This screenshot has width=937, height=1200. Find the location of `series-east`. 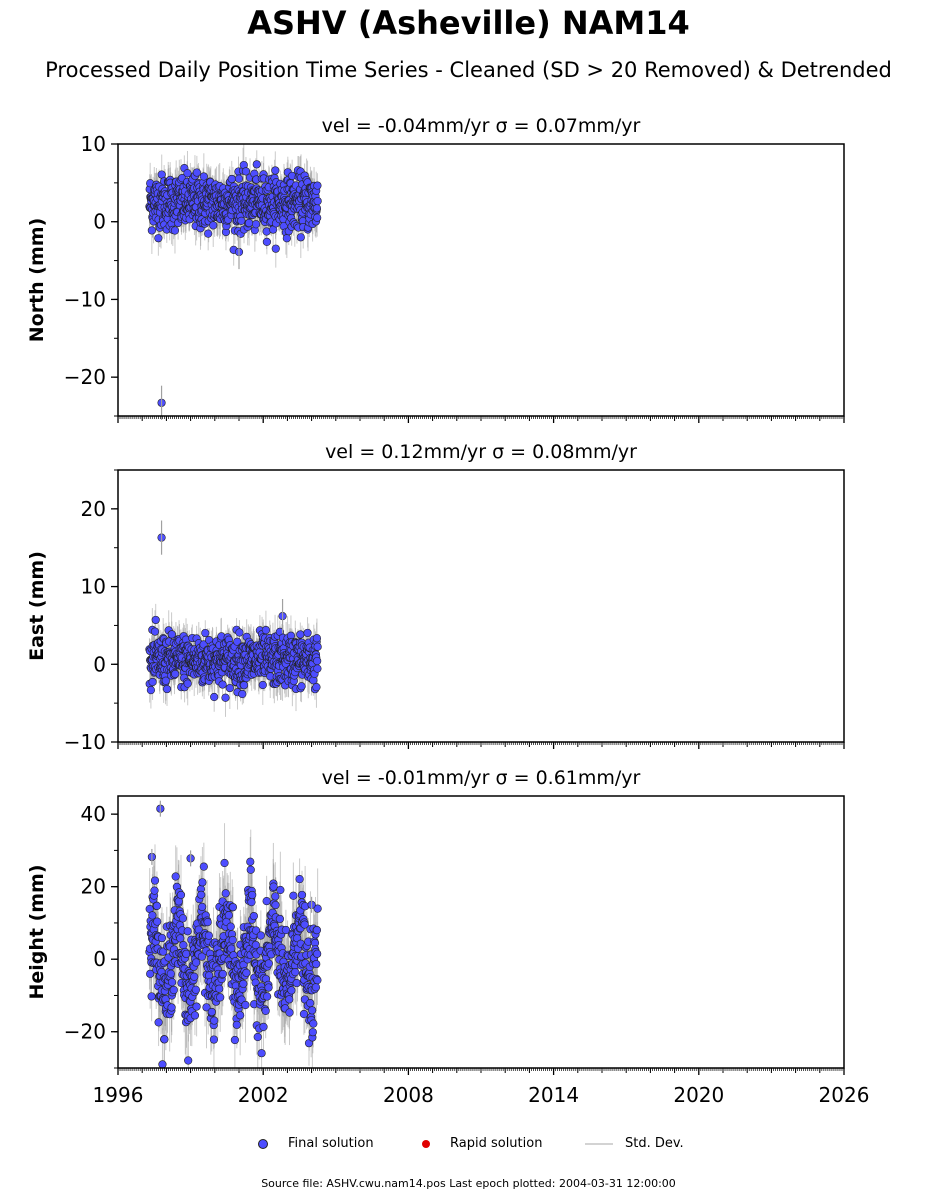

series-east is located at coordinates (233, 625).